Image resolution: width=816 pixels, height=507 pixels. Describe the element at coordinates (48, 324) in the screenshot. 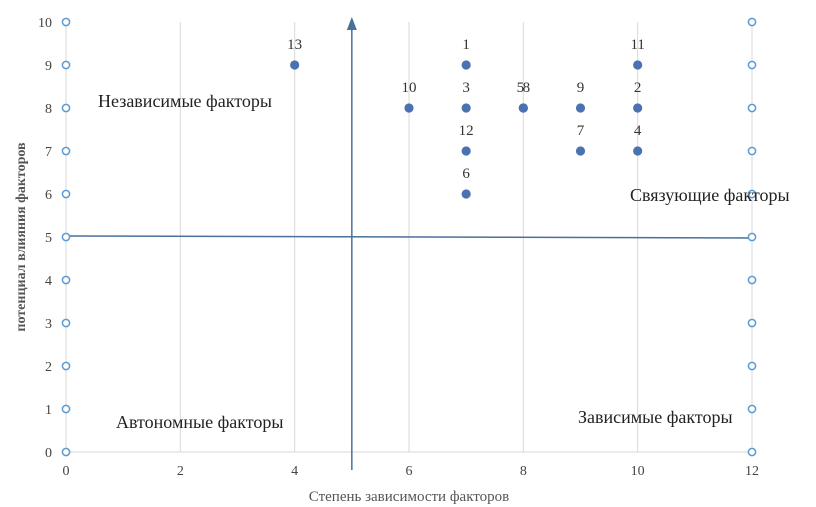

I see `y-tick-label-3: 3` at that location.